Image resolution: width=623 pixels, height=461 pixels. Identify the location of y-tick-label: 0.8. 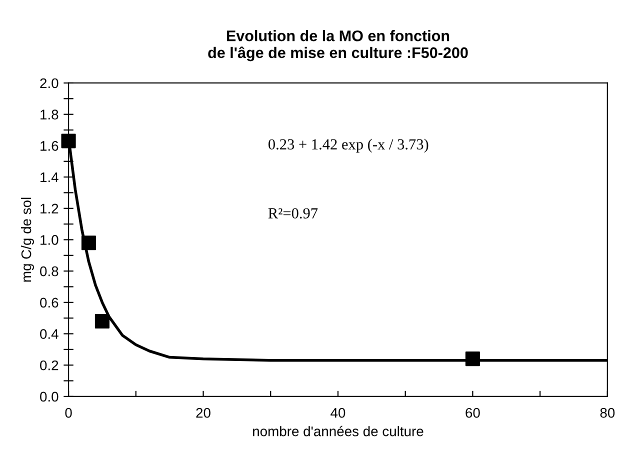
(49, 271).